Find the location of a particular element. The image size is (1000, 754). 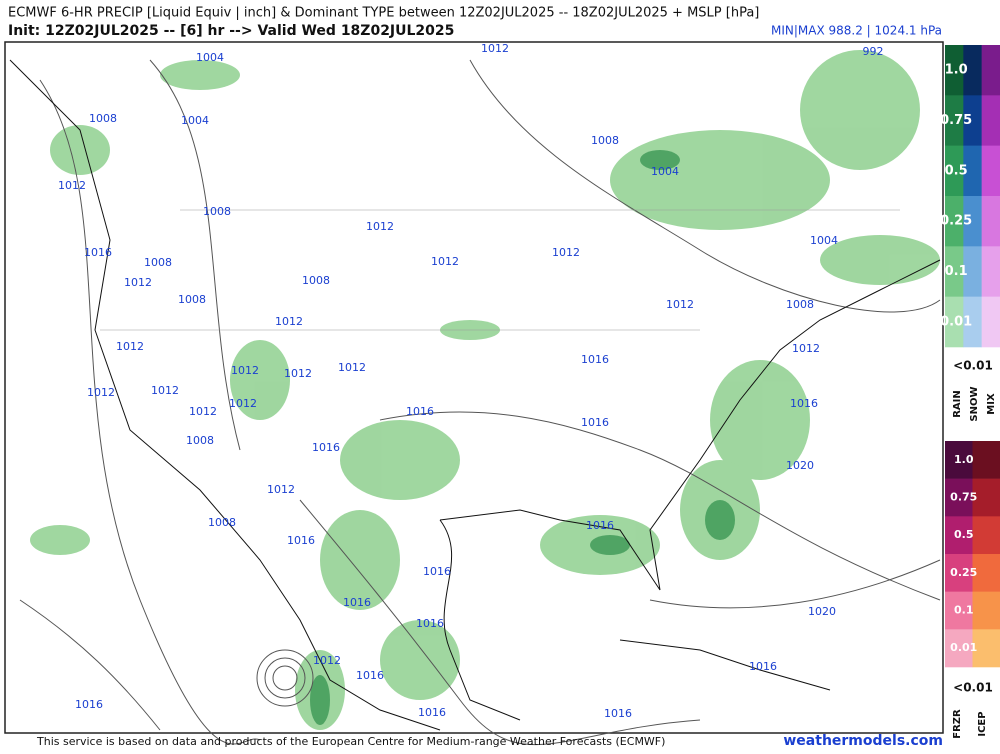

isobar-label: 992 is located at coordinates (873, 51).